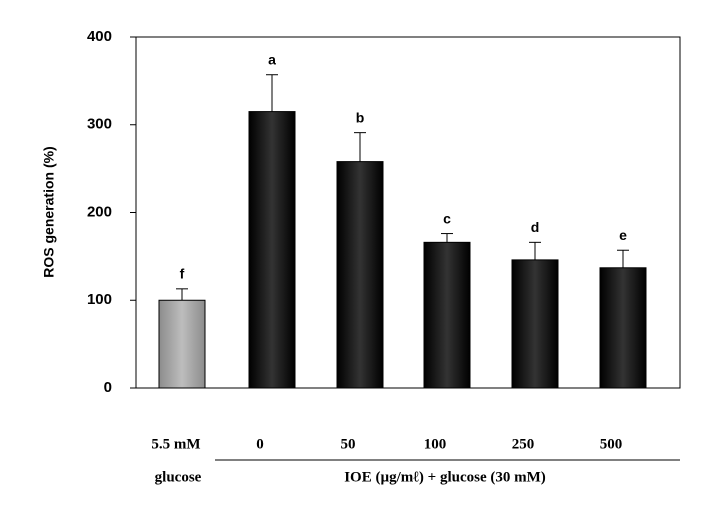  What do you see at coordinates (178, 477) in the screenshot?
I see `group-label: glucose` at bounding box center [178, 477].